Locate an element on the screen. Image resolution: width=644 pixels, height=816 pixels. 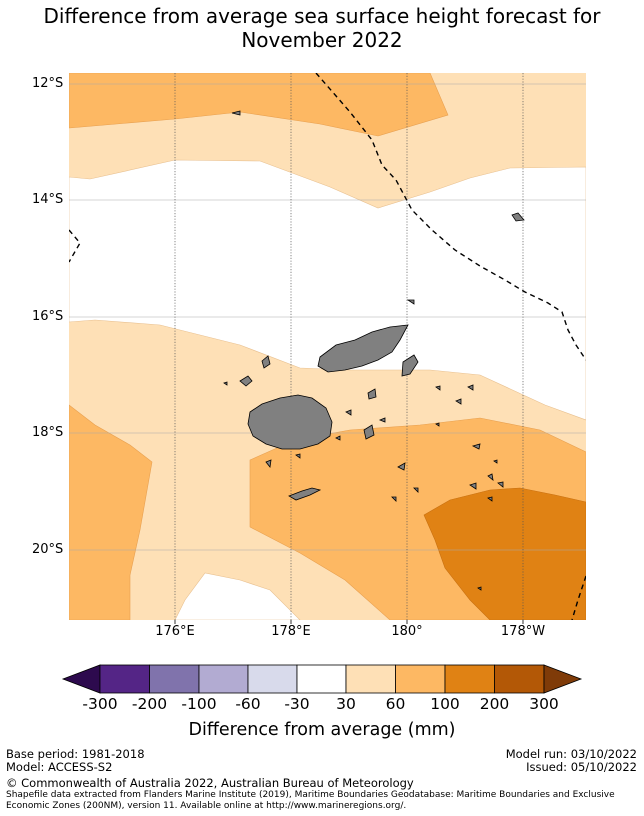
lon-label-178w: 178°W is located at coordinates (523, 631).